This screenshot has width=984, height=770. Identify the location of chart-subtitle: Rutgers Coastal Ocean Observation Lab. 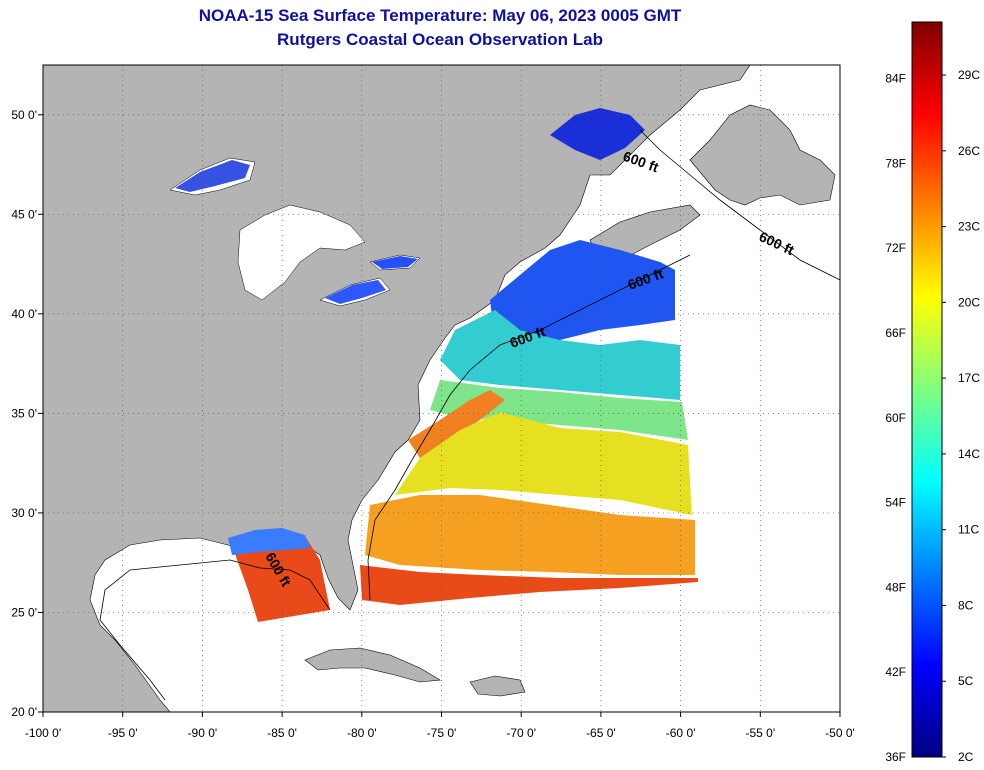
(440, 39).